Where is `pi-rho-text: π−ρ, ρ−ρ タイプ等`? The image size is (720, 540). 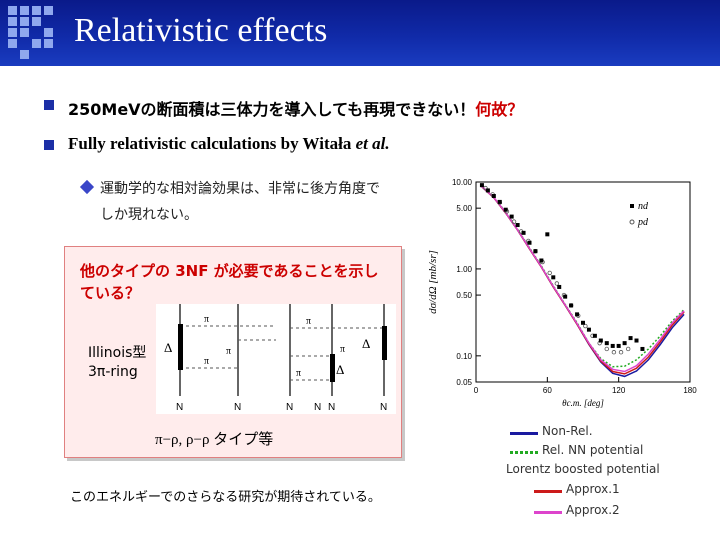 pi-rho-text: π−ρ, ρ−ρ タイプ等 is located at coordinates (214, 440).